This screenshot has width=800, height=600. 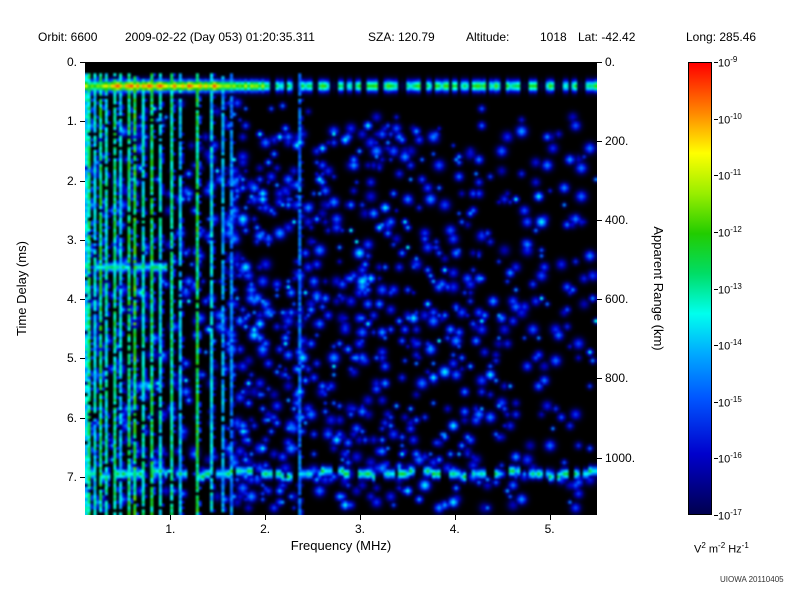 What do you see at coordinates (341, 545) in the screenshot?
I see `x-axis-title: Frequency (MHz)` at bounding box center [341, 545].